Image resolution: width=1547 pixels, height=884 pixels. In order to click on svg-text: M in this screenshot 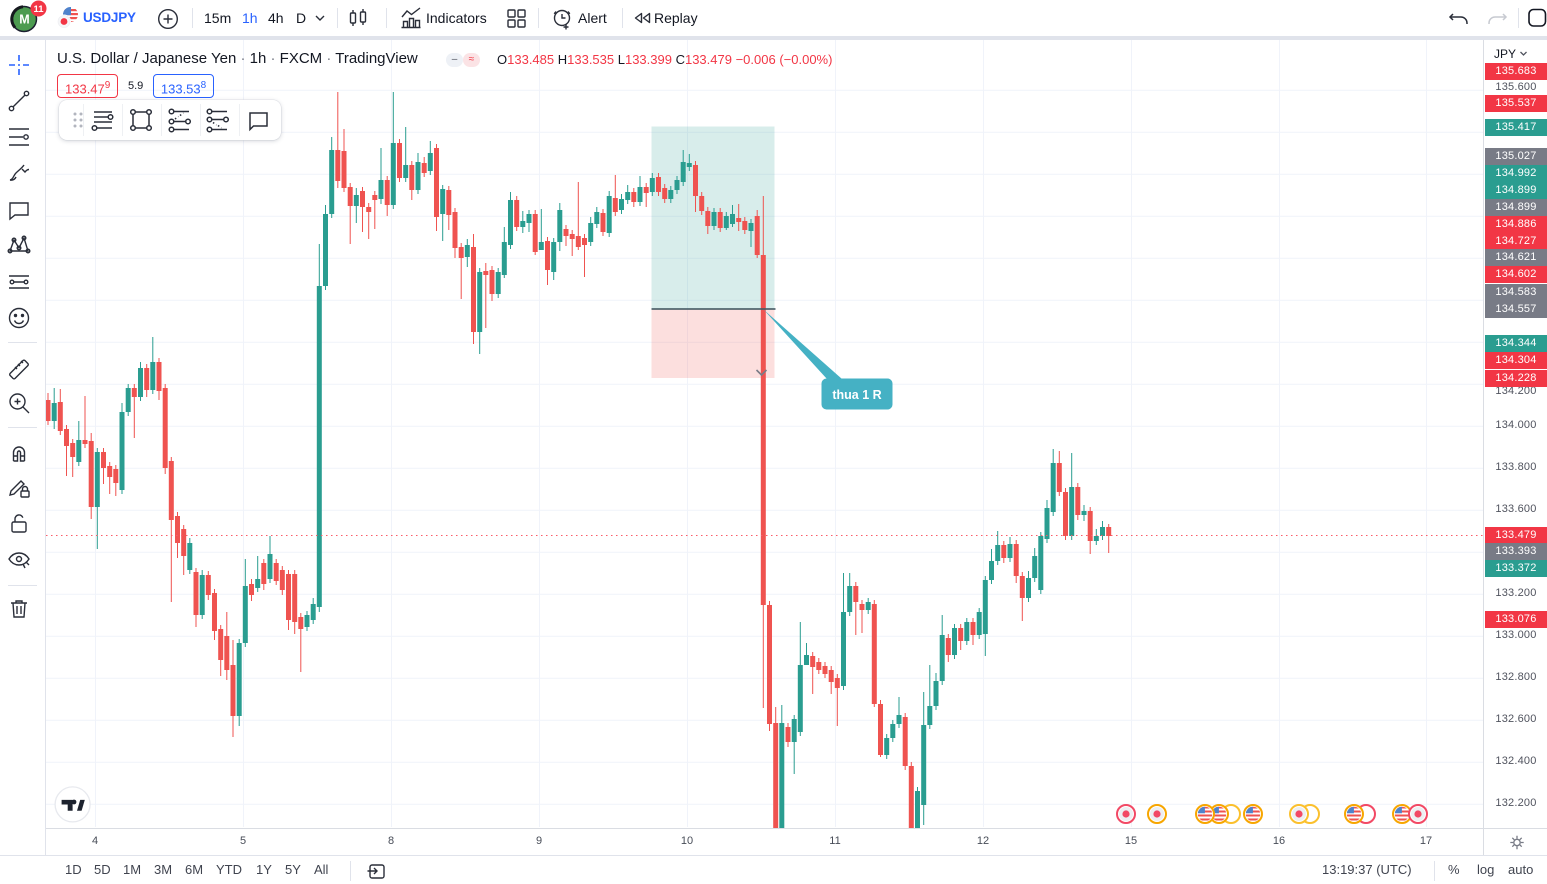, I will do `click(24, 20)`.